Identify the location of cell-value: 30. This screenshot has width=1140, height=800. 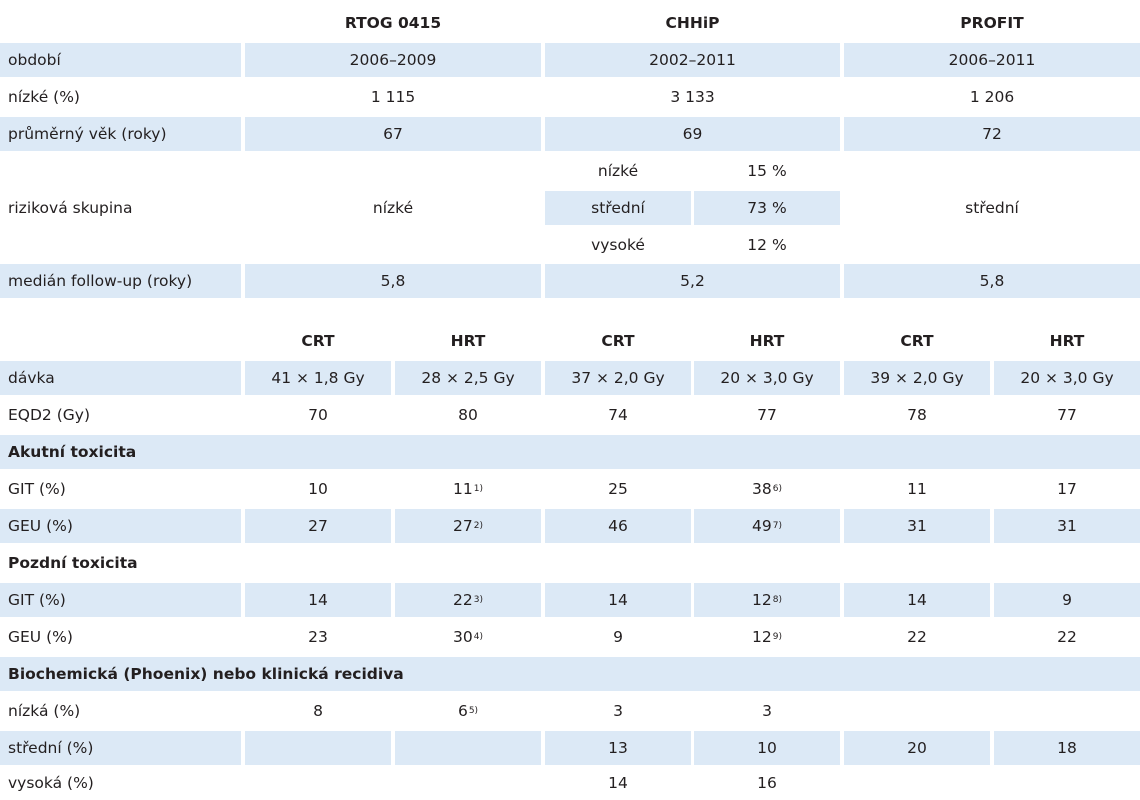
(463, 637).